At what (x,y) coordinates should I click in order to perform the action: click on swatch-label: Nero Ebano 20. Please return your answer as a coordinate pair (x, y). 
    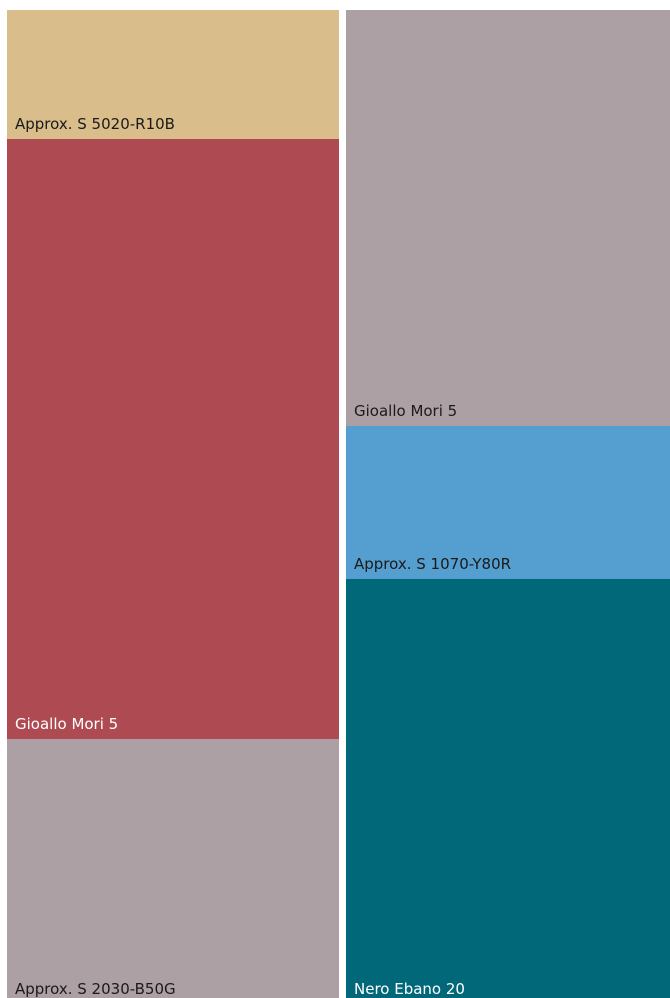
    Looking at the image, I should click on (409, 989).